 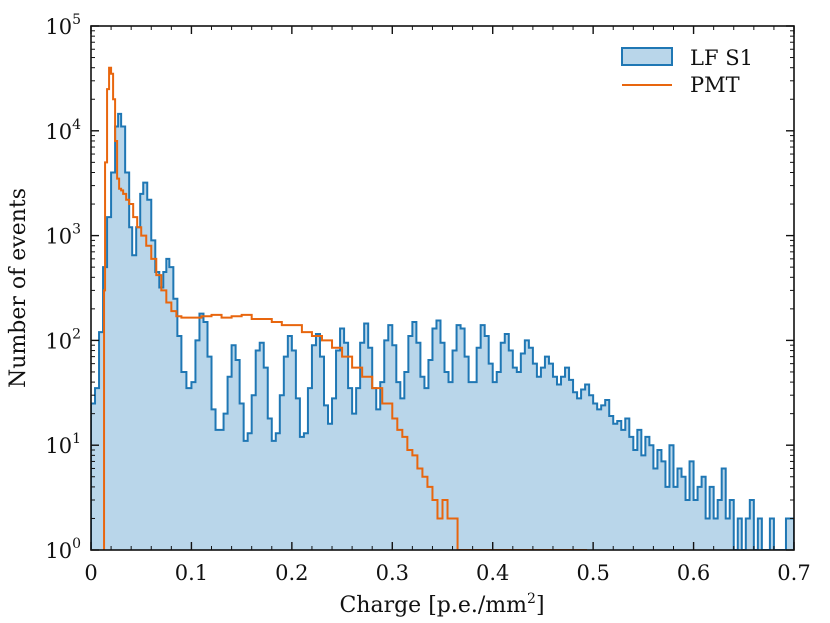 What do you see at coordinates (63, 25) in the screenshot?
I see `y-tick-label: 10⁵` at bounding box center [63, 25].